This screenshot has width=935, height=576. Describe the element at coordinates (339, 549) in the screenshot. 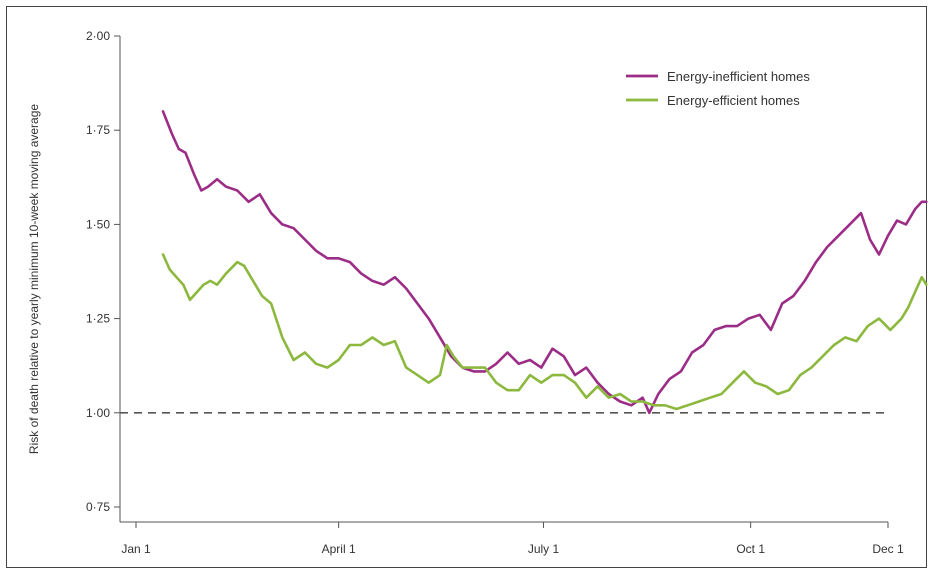

I see `x-tick-label: April 1` at that location.